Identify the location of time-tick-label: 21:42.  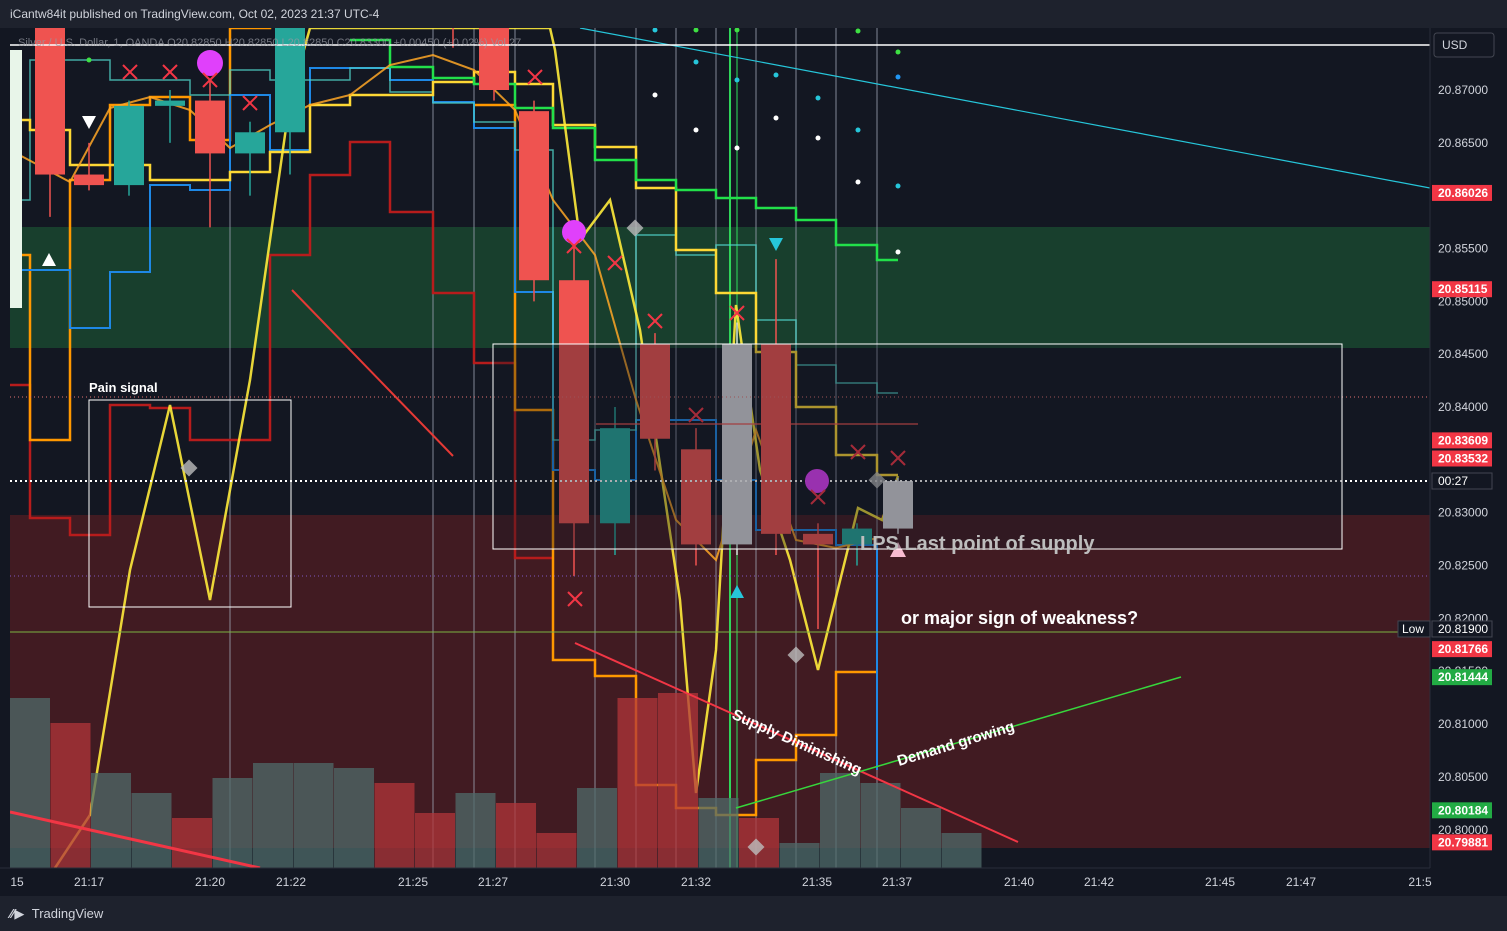
(1099, 882).